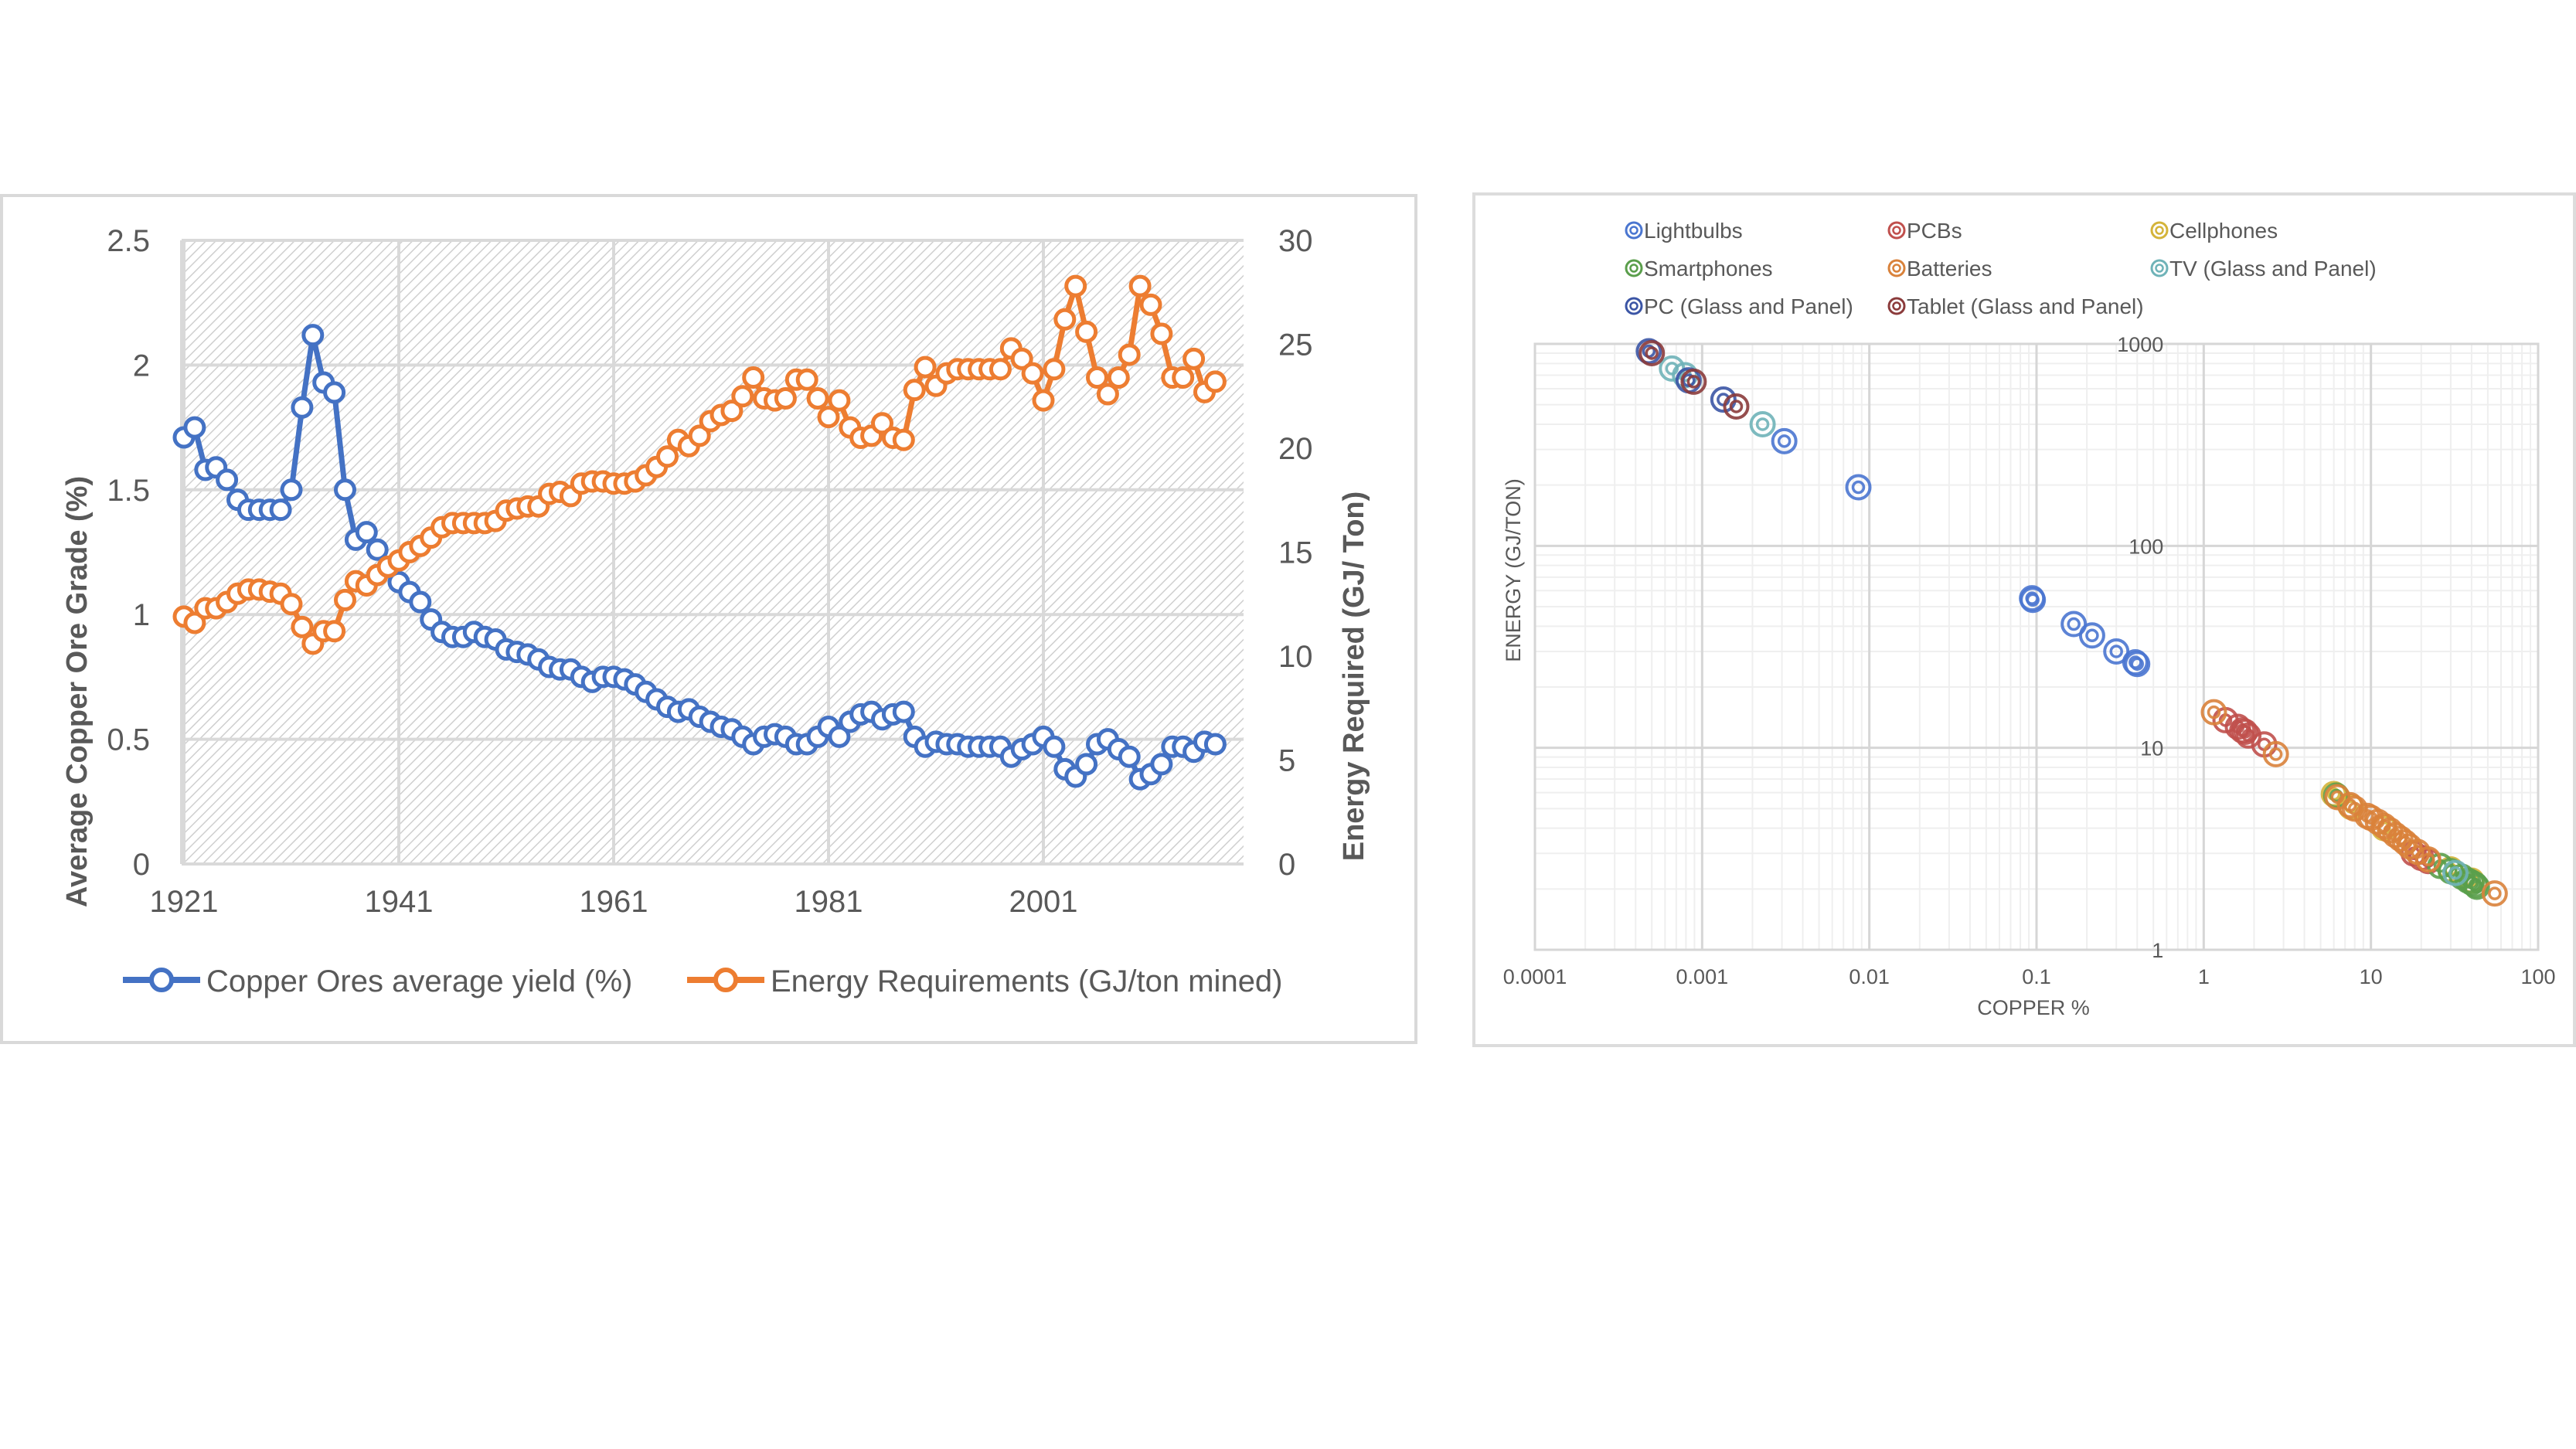 This screenshot has width=2576, height=1449. Describe the element at coordinates (1961, 553) in the screenshot. I see `series-lightbulbs` at that location.